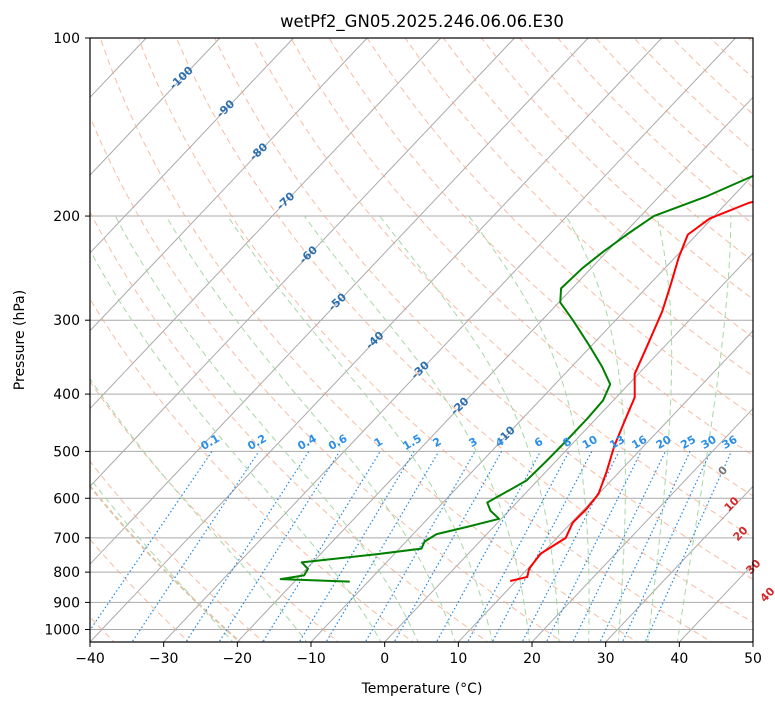 The image size is (775, 708). What do you see at coordinates (66, 539) in the screenshot?
I see `y-tick-label: 700` at bounding box center [66, 539].